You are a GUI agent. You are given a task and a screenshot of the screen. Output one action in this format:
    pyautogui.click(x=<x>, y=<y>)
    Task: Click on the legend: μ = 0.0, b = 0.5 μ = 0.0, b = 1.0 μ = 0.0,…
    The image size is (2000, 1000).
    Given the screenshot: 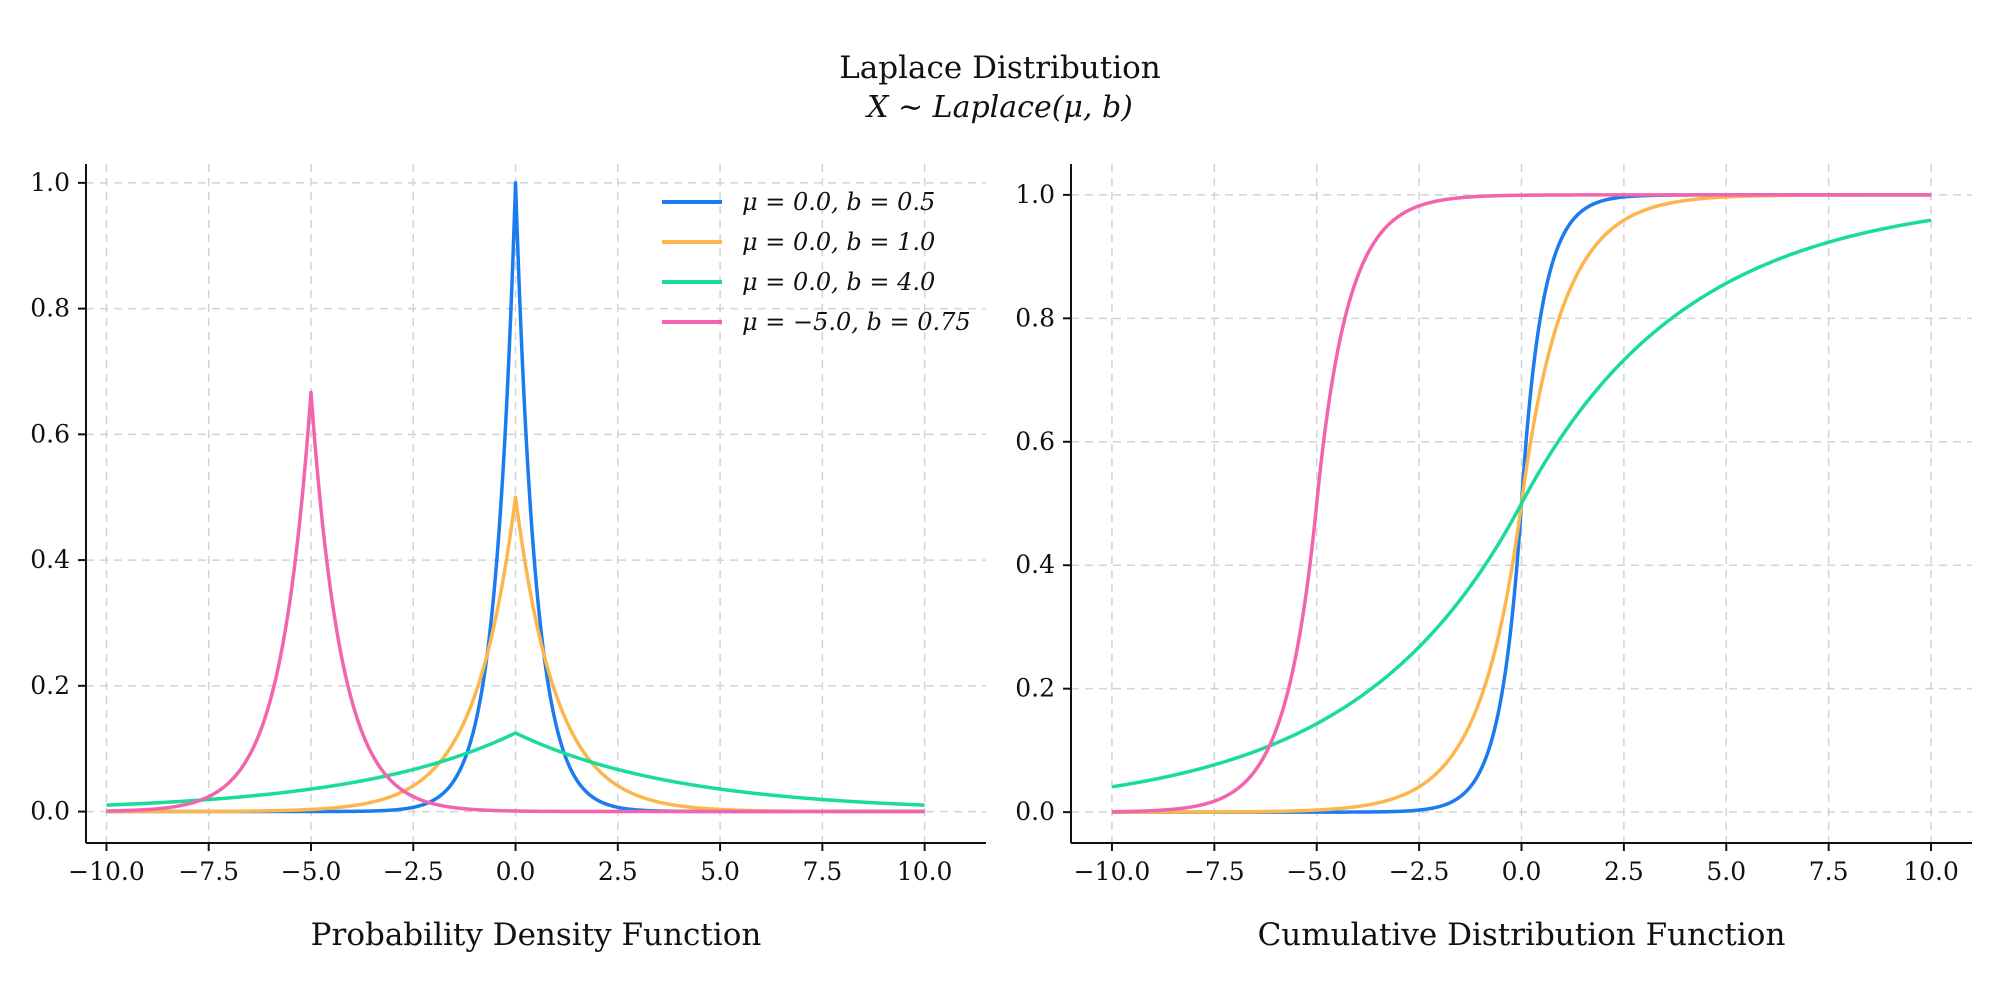 What is the action you would take?
    pyautogui.click(x=816, y=262)
    